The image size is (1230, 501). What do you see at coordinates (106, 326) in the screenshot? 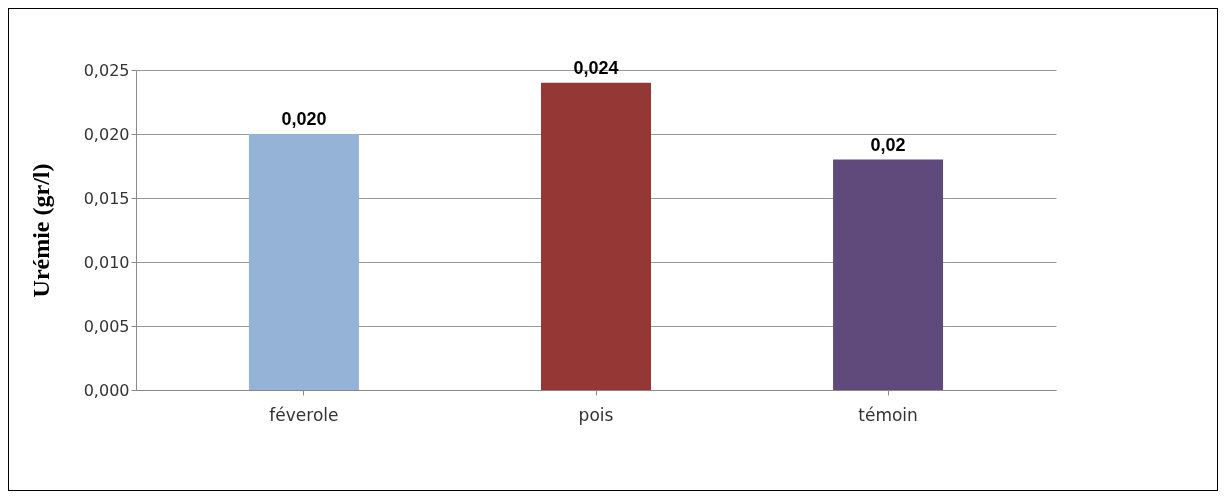
I see `y-tick-label: 0,005` at bounding box center [106, 326].